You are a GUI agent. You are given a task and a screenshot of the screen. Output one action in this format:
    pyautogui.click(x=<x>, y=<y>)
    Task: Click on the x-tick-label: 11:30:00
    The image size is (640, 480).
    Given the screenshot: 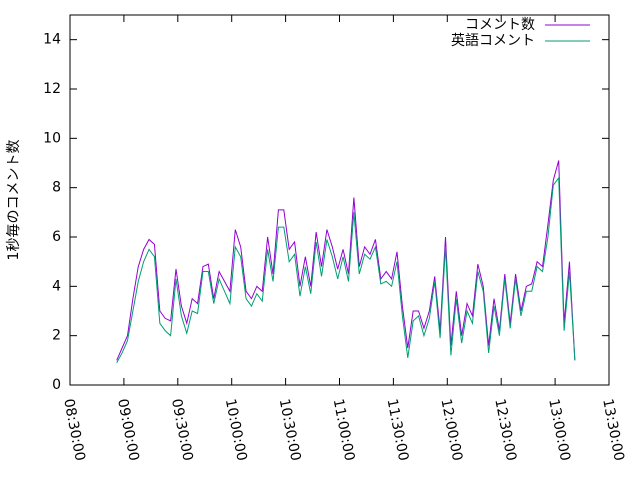 What is the action you would take?
    pyautogui.click(x=398, y=429)
    